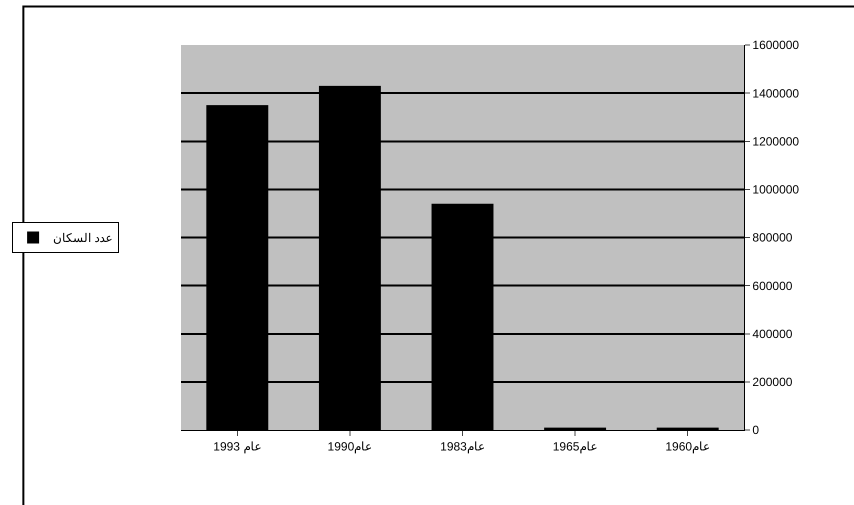 The image size is (854, 505). What do you see at coordinates (237, 446) in the screenshot?
I see `x-tick-label: عام 1993` at bounding box center [237, 446].